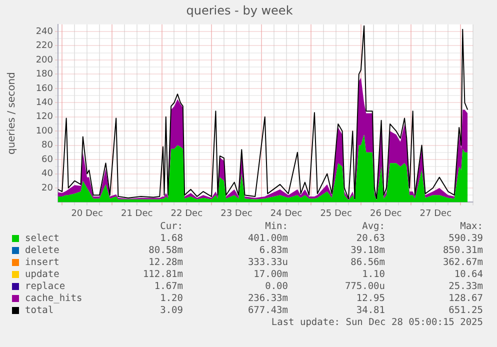 Image resolution: width=497 pixels, height=347 pixels. What do you see at coordinates (45, 103) in the screenshot?
I see `y-tick-label: 140` at bounding box center [45, 103].